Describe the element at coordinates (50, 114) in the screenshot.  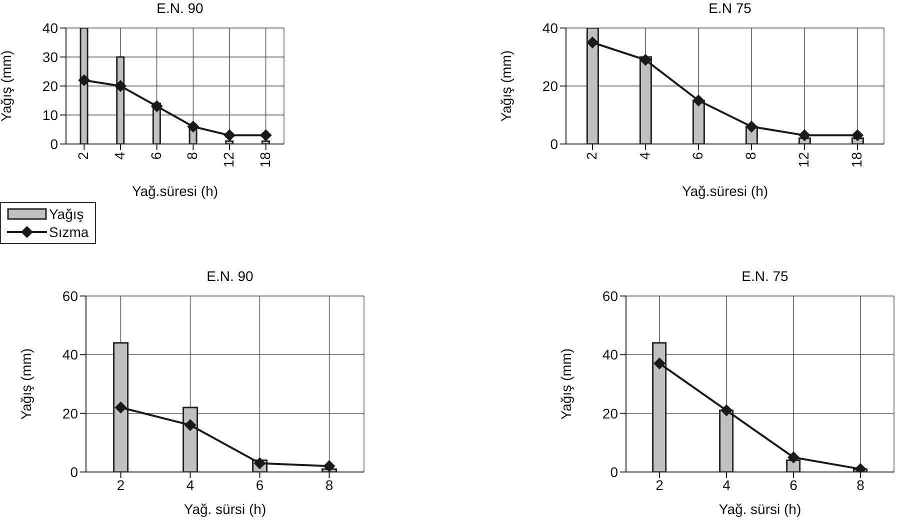
I see `y-tick-label: 10` at that location.